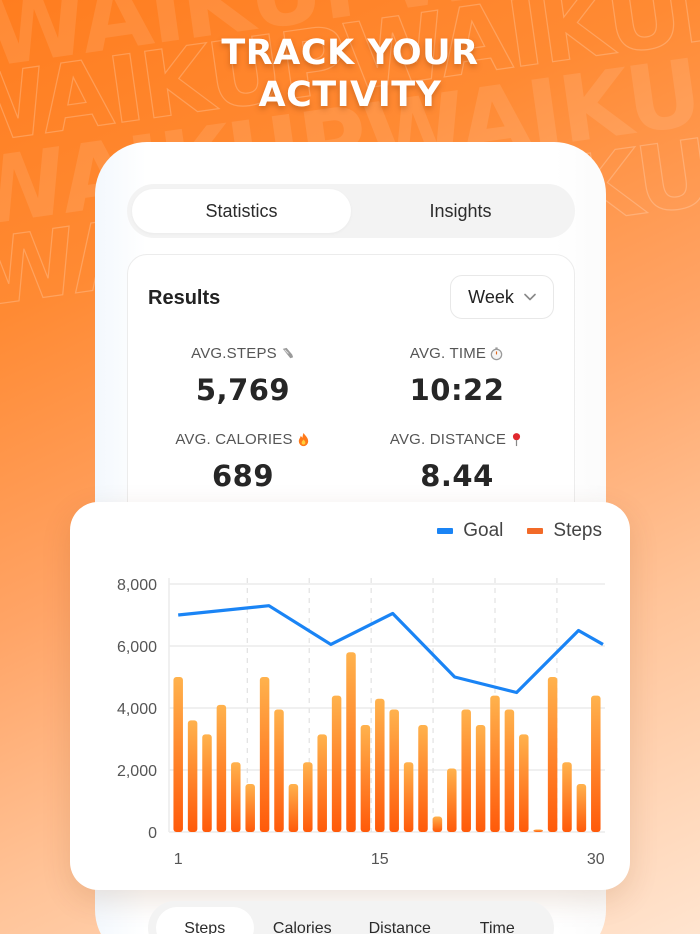  What do you see at coordinates (491, 296) in the screenshot?
I see `period-selected: Week` at bounding box center [491, 296].